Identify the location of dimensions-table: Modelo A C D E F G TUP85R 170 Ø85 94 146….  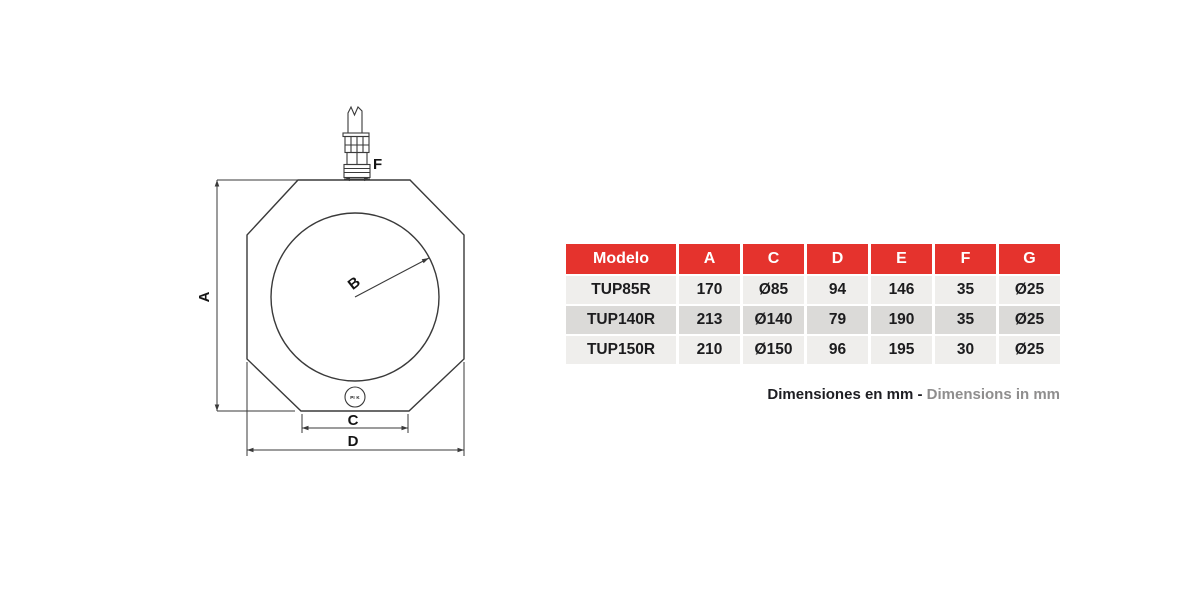
(813, 304).